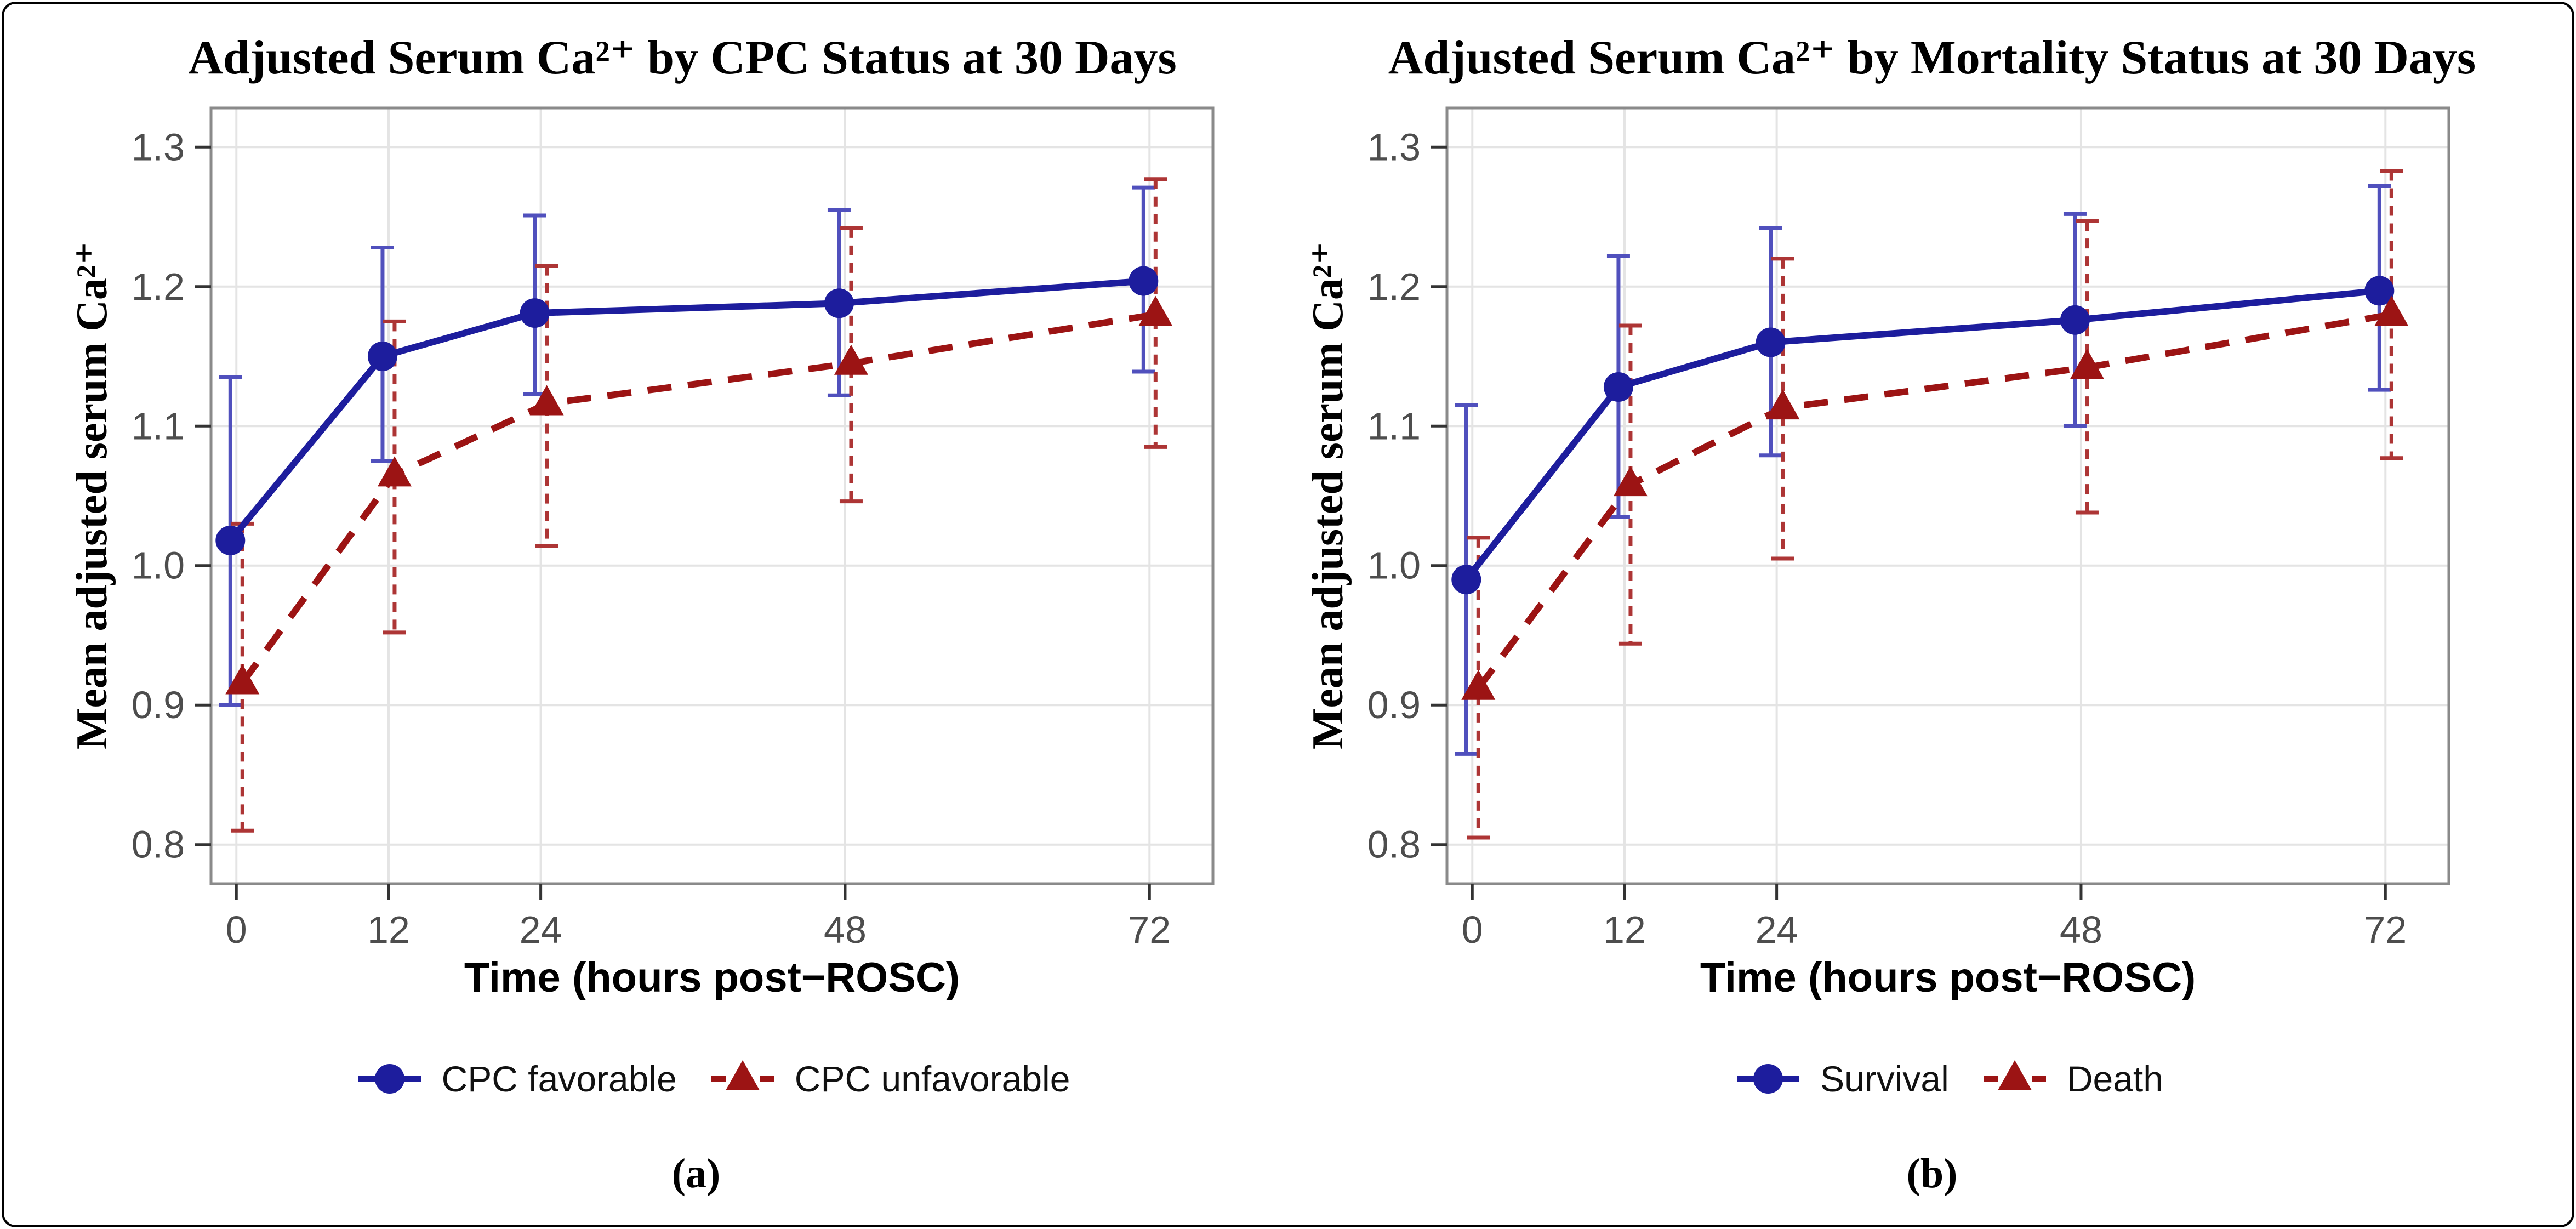  Describe the element at coordinates (1948, 977) in the screenshot. I see `panel-b-x-axis-label: Time (hours post−ROSC)` at that location.